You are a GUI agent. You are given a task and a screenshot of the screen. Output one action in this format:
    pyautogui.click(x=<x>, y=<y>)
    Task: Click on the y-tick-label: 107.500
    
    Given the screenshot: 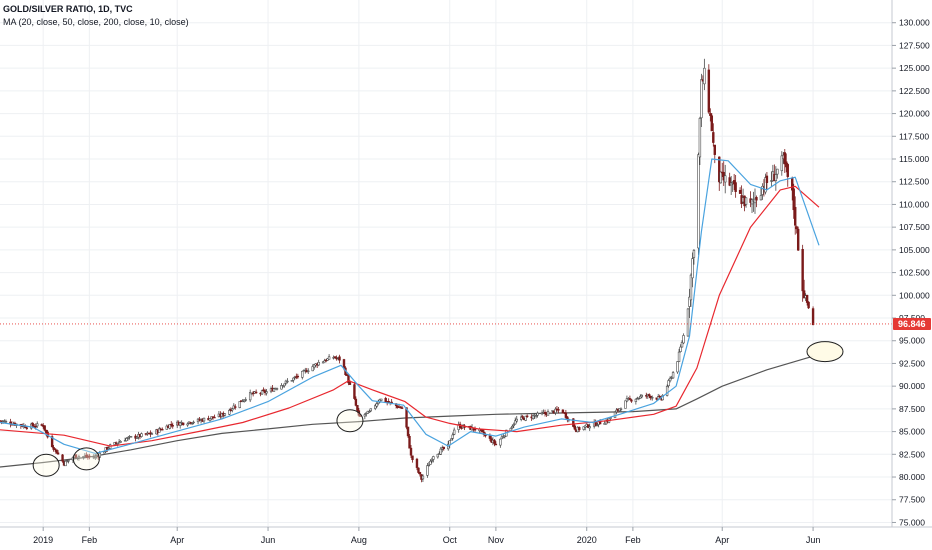 What is the action you would take?
    pyautogui.click(x=914, y=227)
    